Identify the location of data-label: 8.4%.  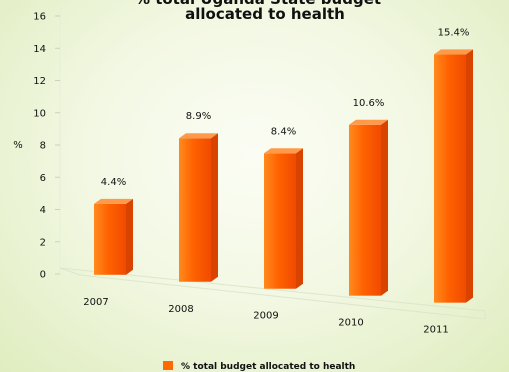
(283, 131).